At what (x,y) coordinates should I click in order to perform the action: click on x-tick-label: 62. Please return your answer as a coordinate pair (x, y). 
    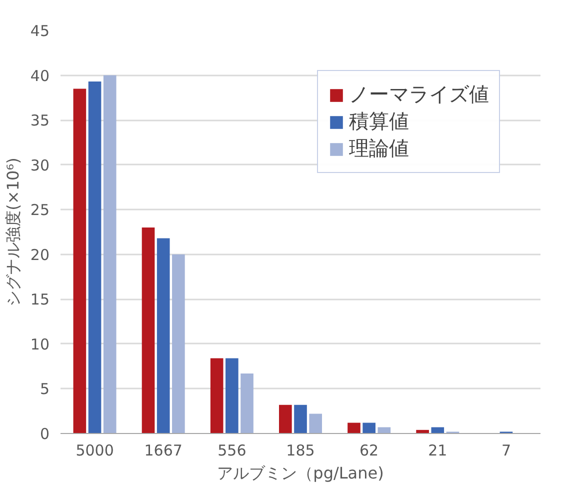
    Looking at the image, I should click on (369, 451).